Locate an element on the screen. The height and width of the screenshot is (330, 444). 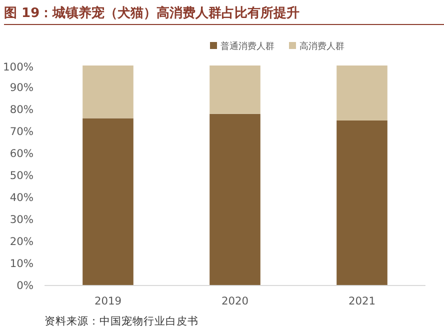
y-tick-label: 40% is located at coordinates (22, 197).